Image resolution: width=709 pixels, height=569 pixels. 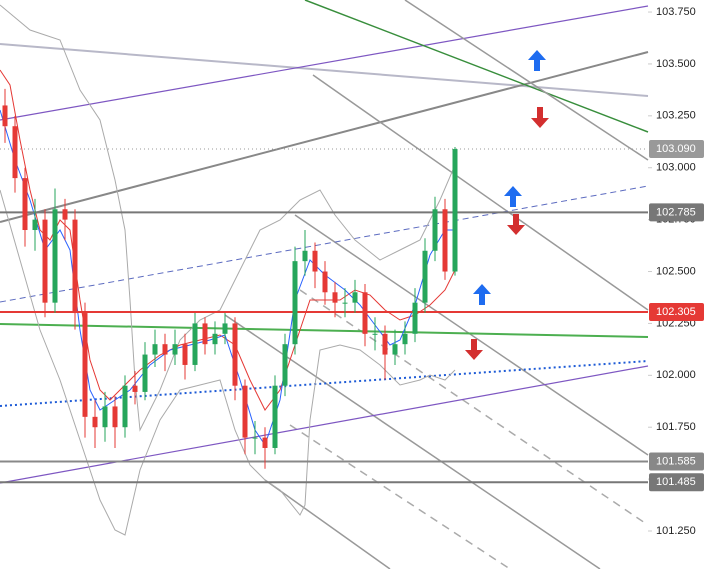 I want to click on level-label: 102.305, so click(x=676, y=312).